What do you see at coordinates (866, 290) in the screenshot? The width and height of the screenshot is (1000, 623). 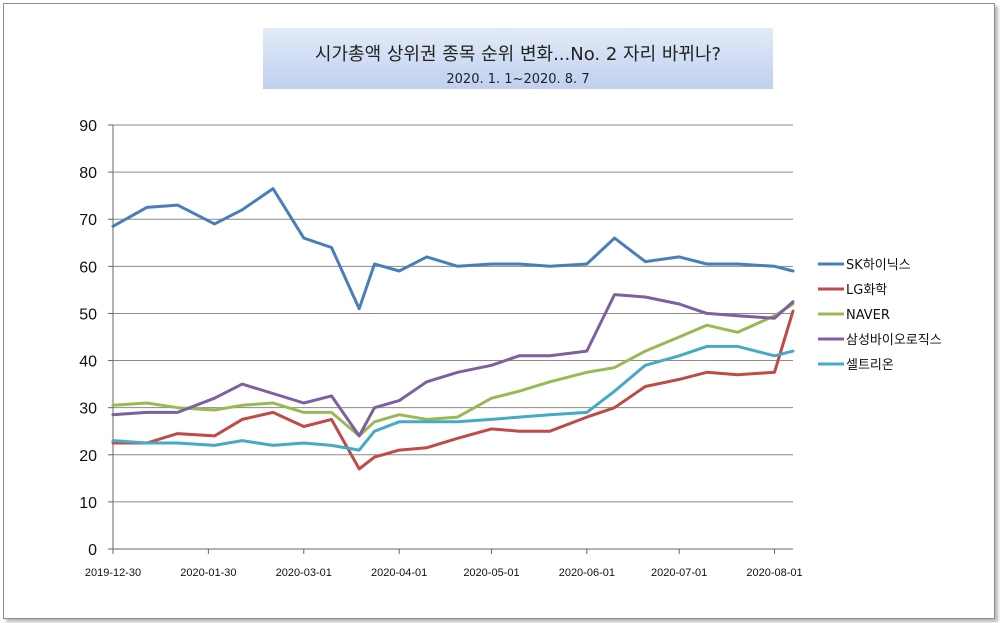 I see `legend-label: LG화학` at bounding box center [866, 290].